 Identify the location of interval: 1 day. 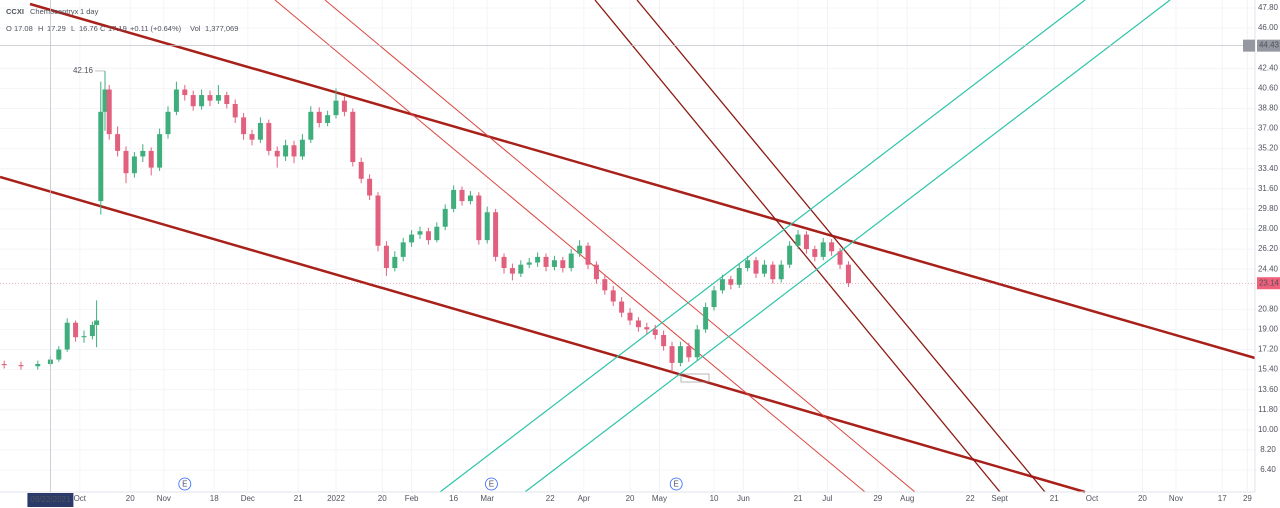
(89, 11).